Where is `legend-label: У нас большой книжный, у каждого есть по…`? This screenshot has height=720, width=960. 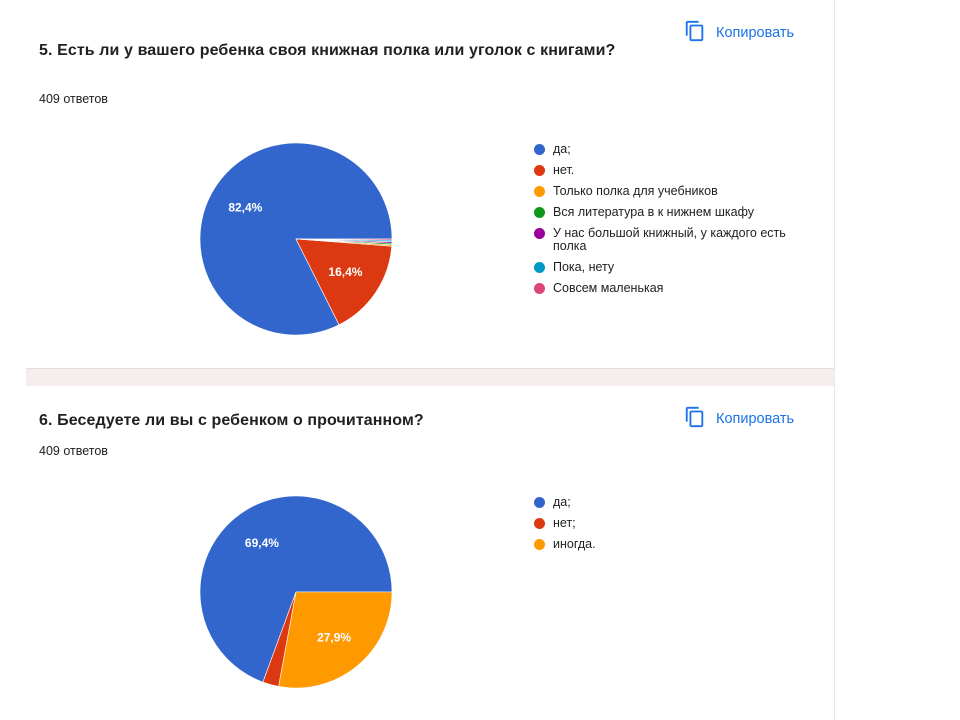 legend-label: У нас большой книжный, у каждого есть по… is located at coordinates (669, 239).